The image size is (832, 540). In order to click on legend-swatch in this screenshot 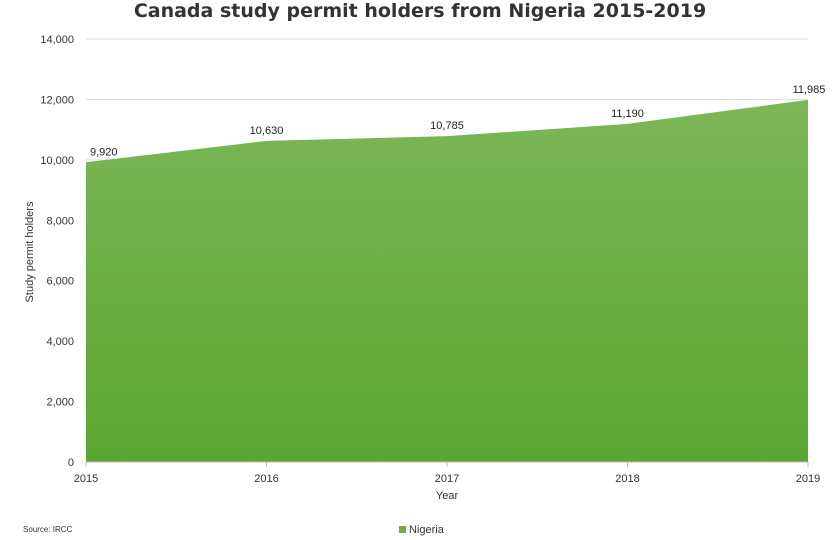, I will do `click(402, 529)`.